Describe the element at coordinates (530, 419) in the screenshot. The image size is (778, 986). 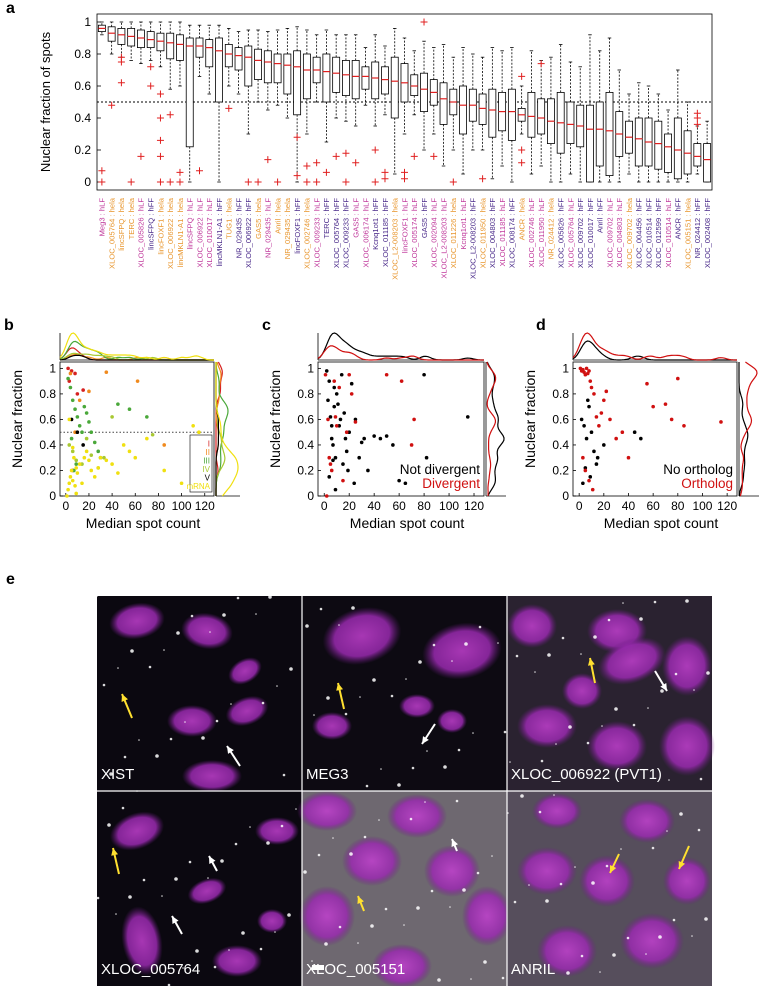
I see `y-axis-label: Nuclear fraction` at that location.